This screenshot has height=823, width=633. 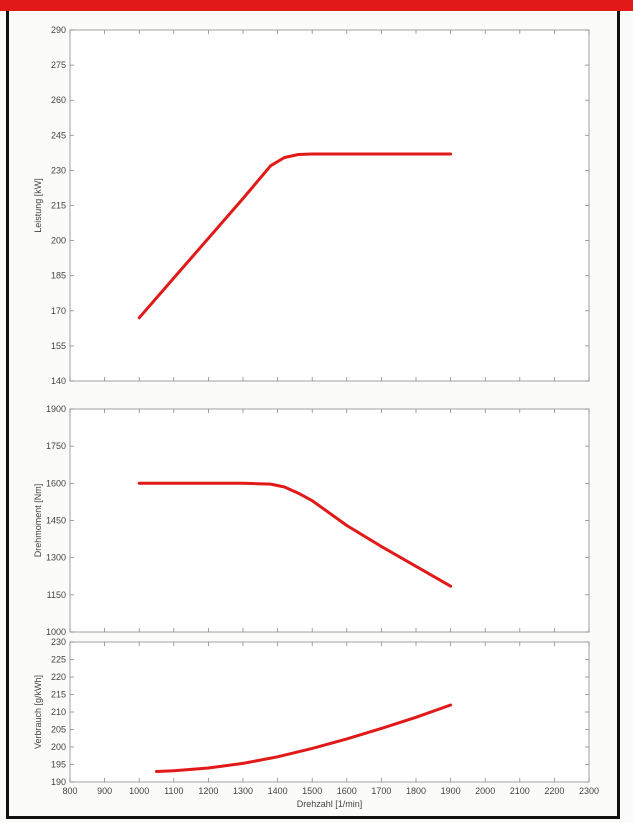 What do you see at coordinates (56, 446) in the screenshot?
I see `torque-y-tick-label: 1750` at bounding box center [56, 446].